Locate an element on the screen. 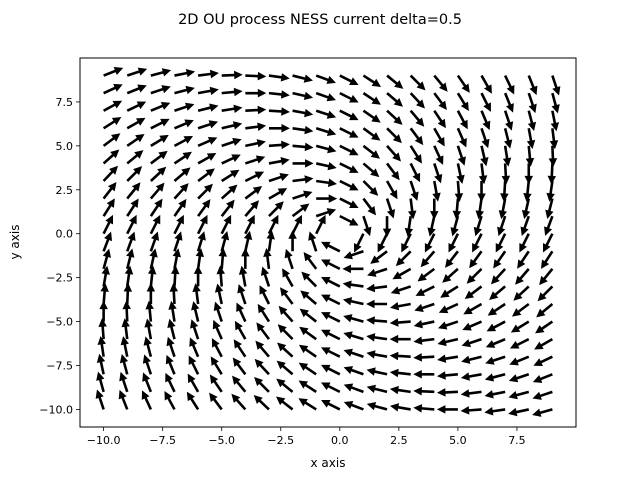 The image size is (640, 484). y-tick-label: 7.5 is located at coordinates (65, 102).